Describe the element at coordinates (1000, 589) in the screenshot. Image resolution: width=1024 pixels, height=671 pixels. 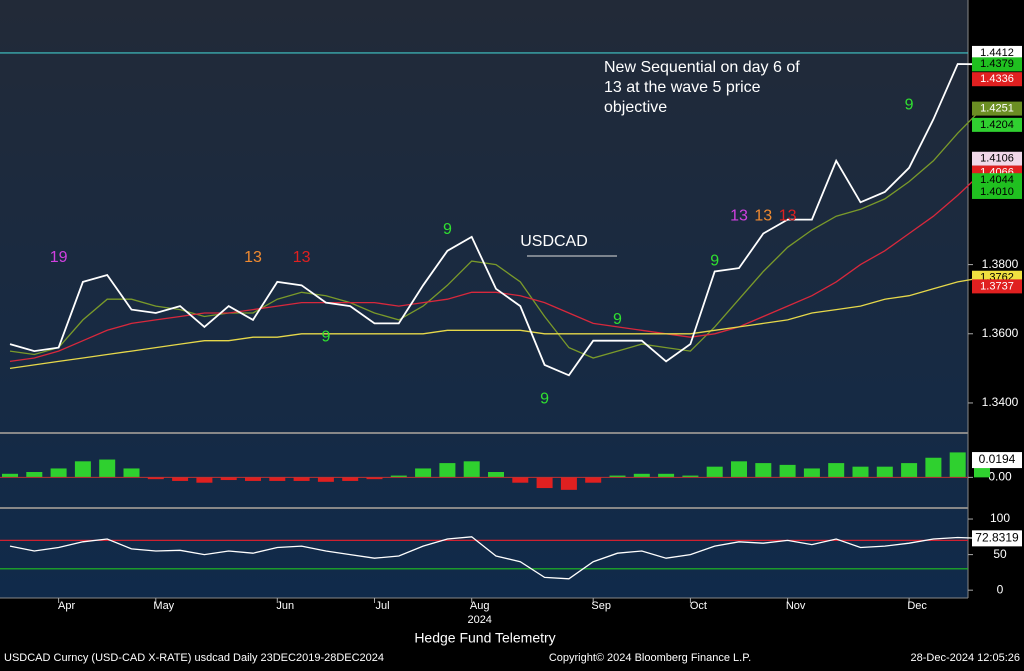
I see `y-tick-label: 0` at that location.